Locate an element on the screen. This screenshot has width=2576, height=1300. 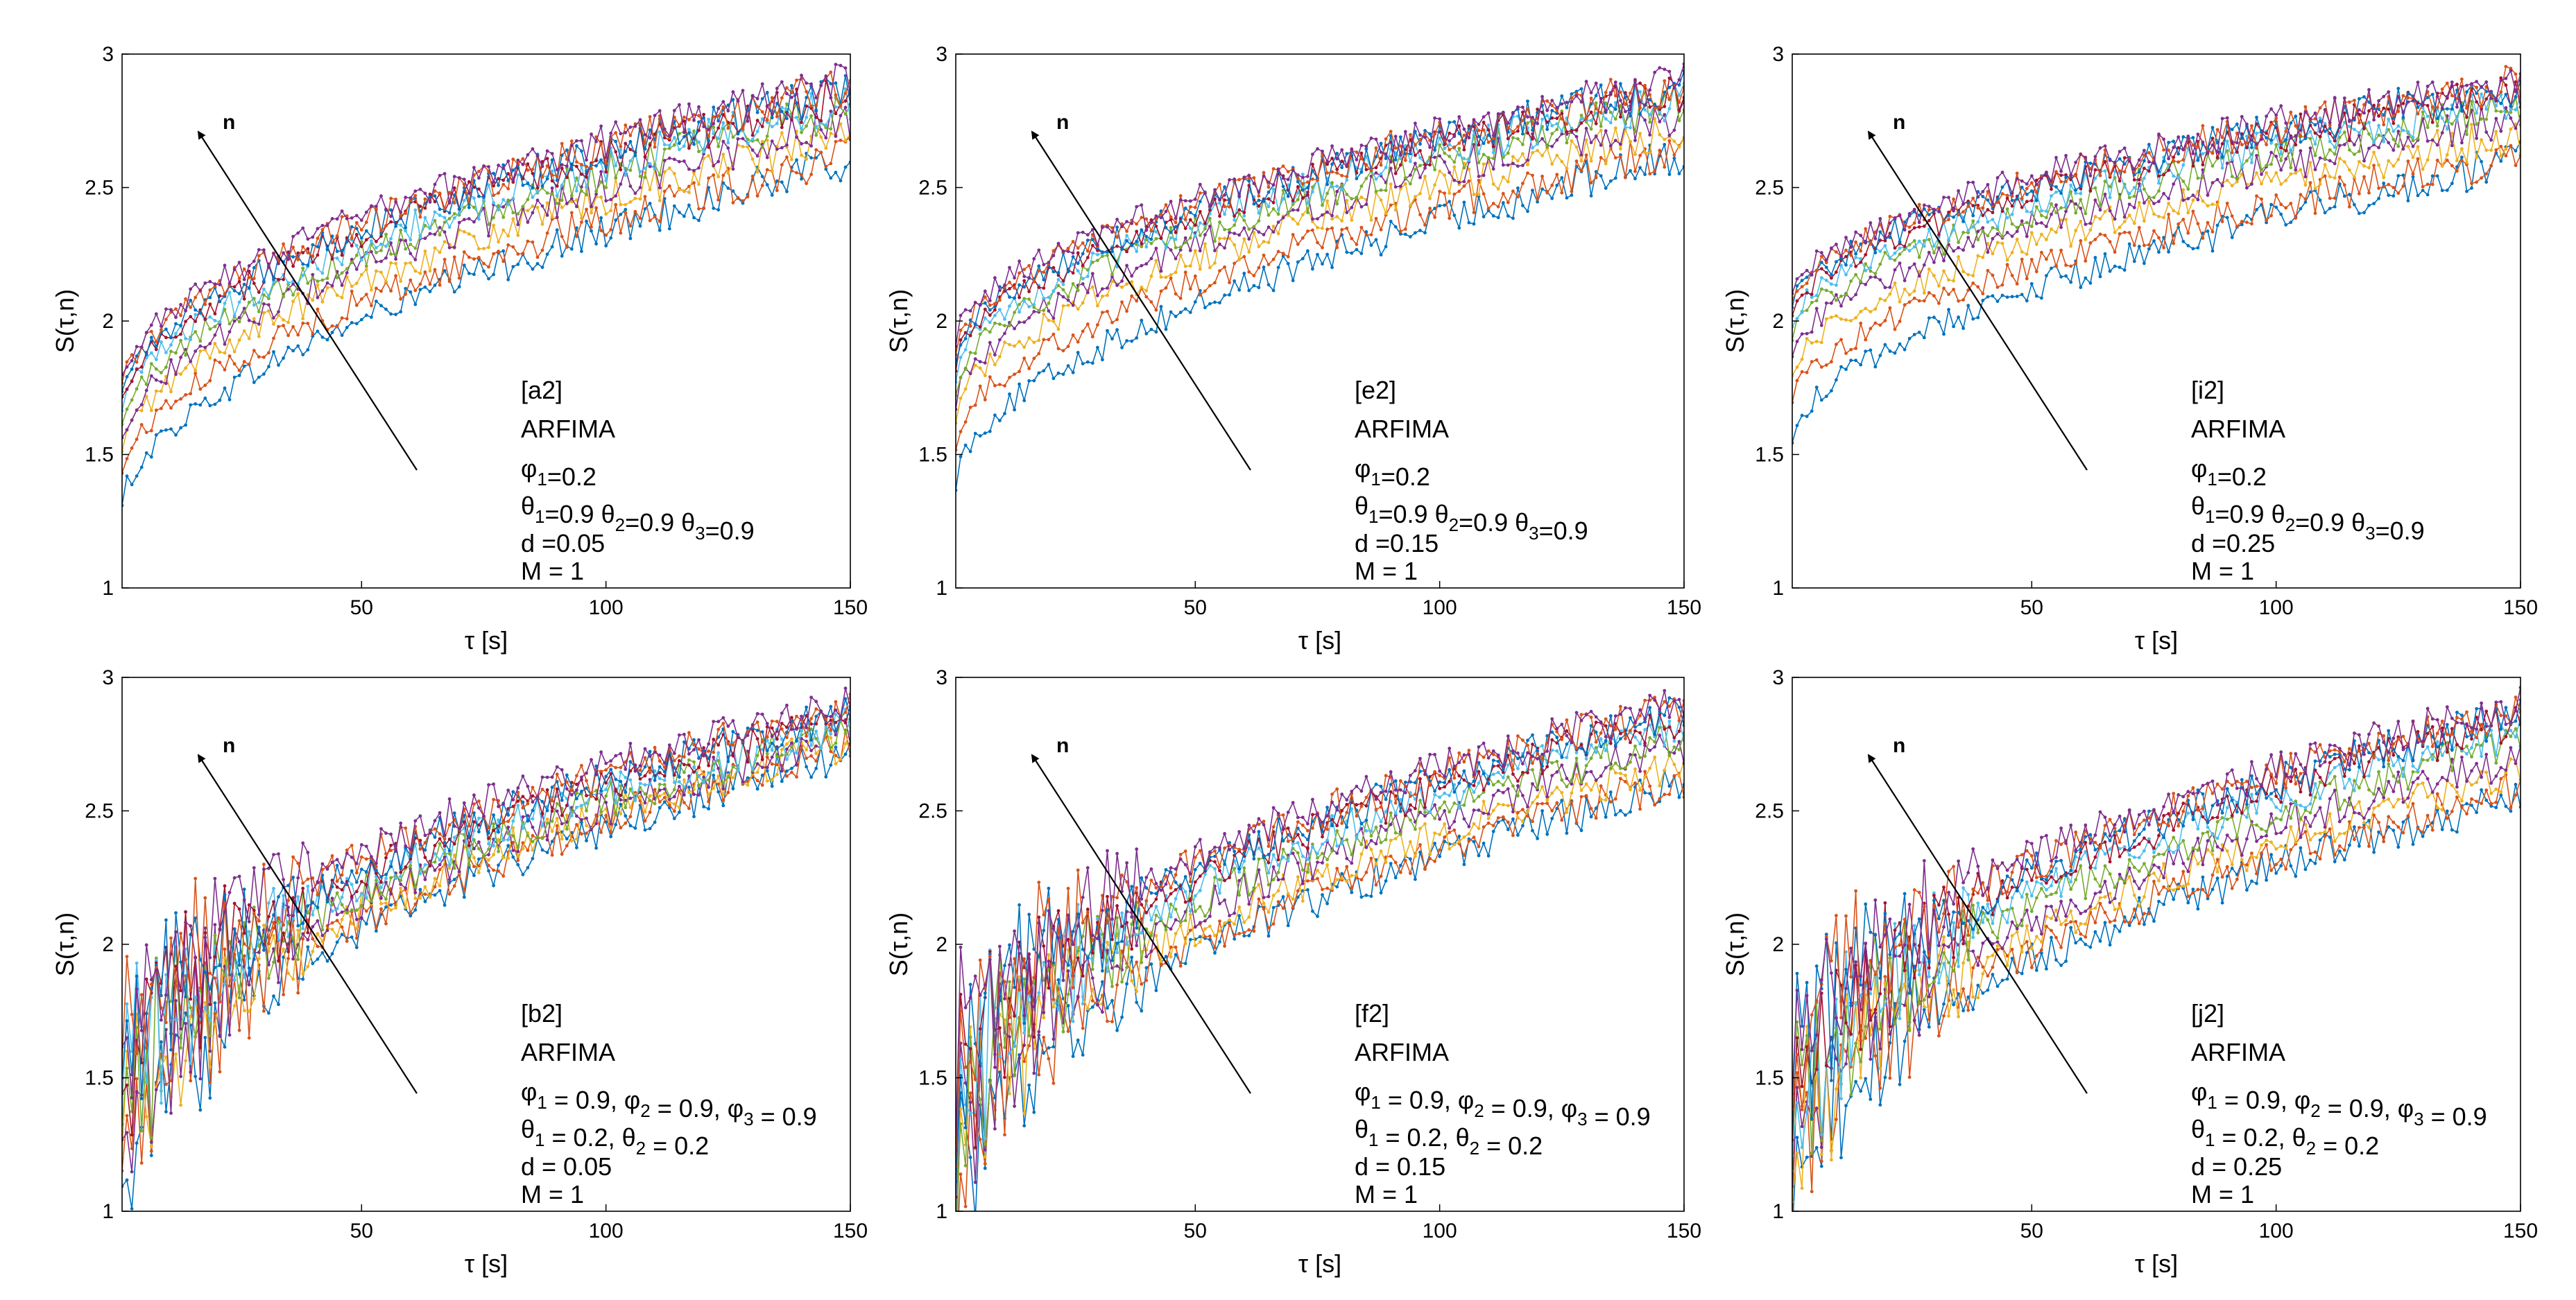
series-n=1 is located at coordinates (1320, 317).